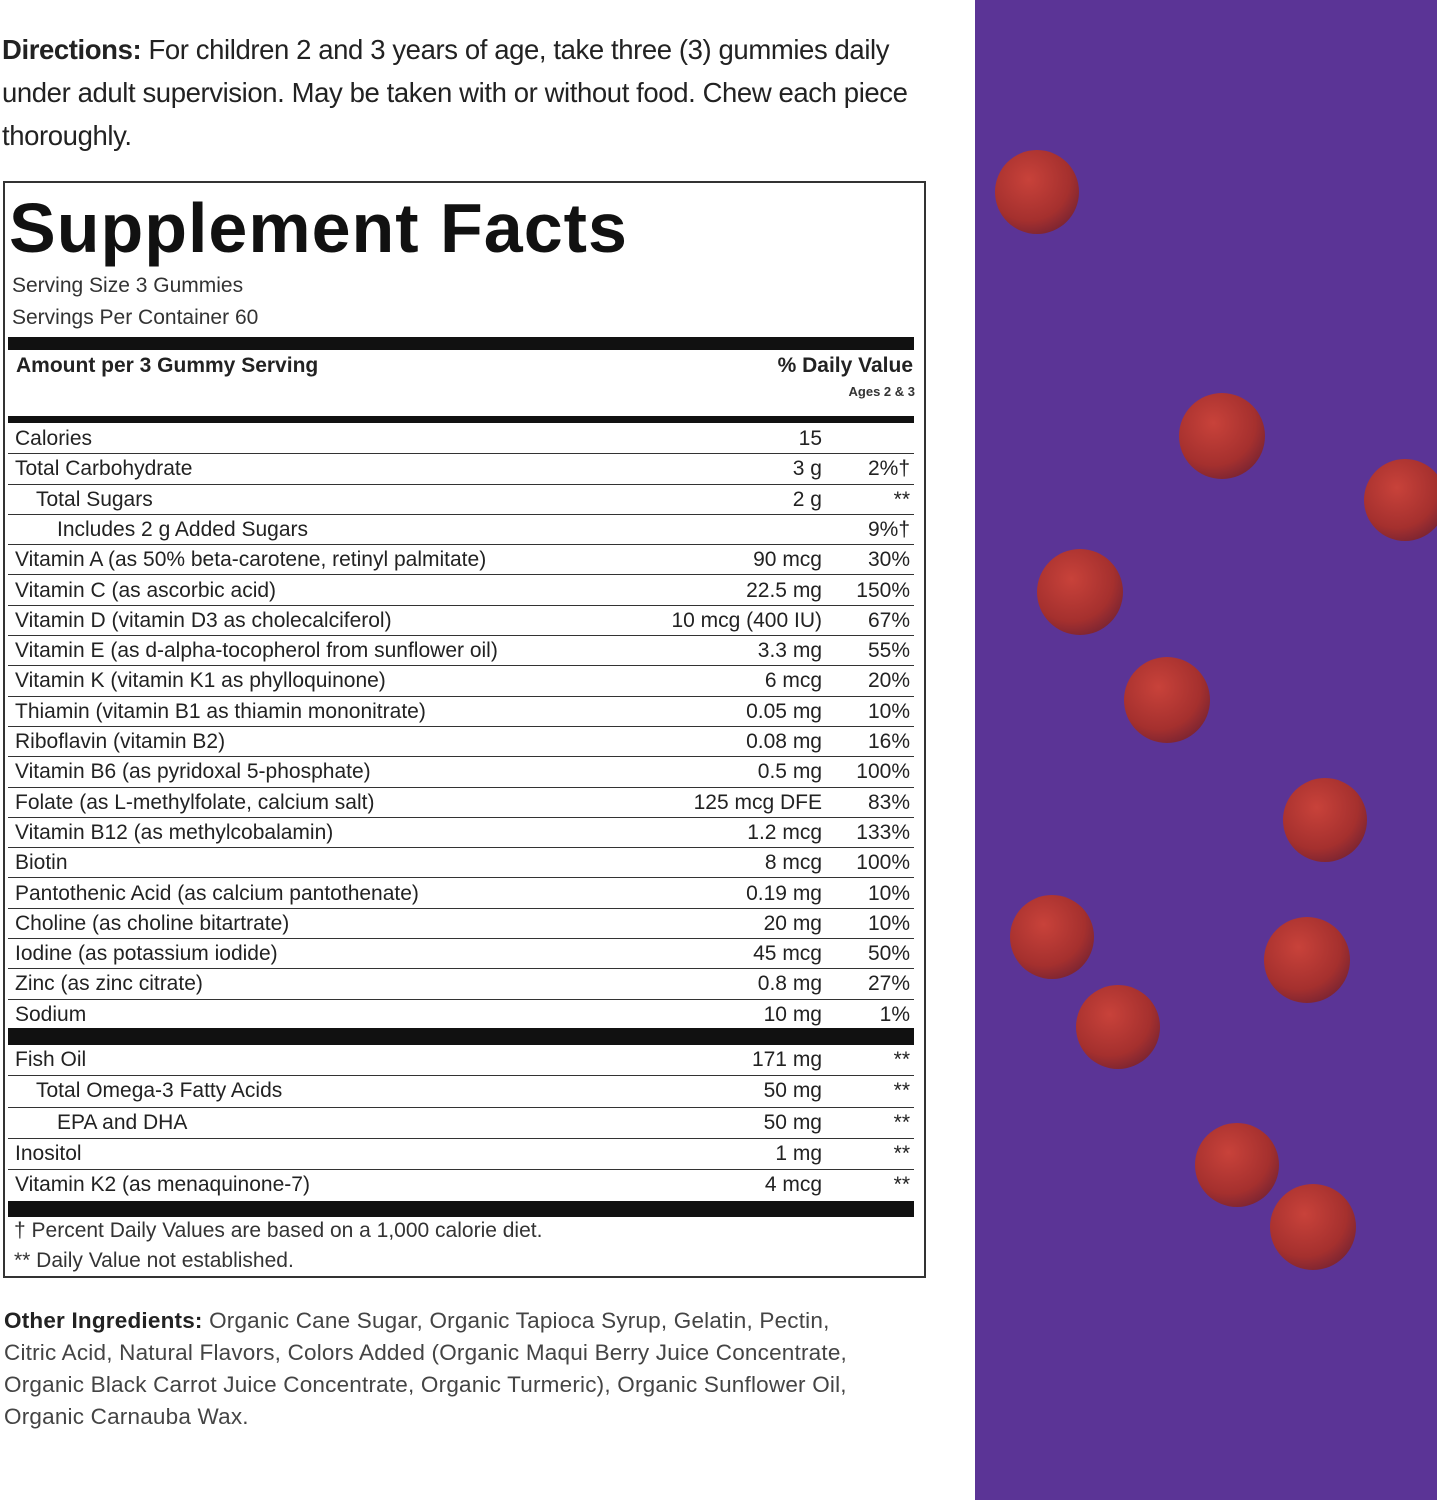  What do you see at coordinates (784, 832) in the screenshot?
I see `nutrient-amount: 1.2 mcg` at bounding box center [784, 832].